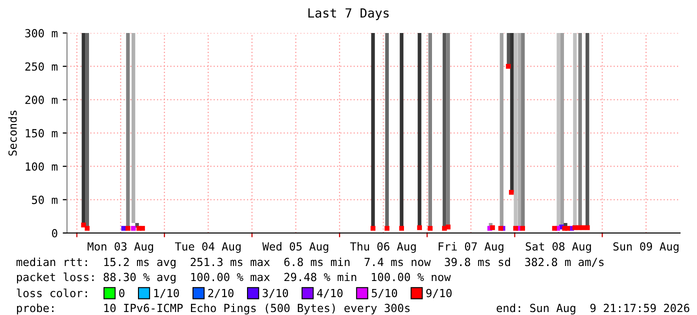 This screenshot has width=697, height=315. What do you see at coordinates (221, 293) in the screenshot?
I see `legend-label: 2/10` at bounding box center [221, 293].